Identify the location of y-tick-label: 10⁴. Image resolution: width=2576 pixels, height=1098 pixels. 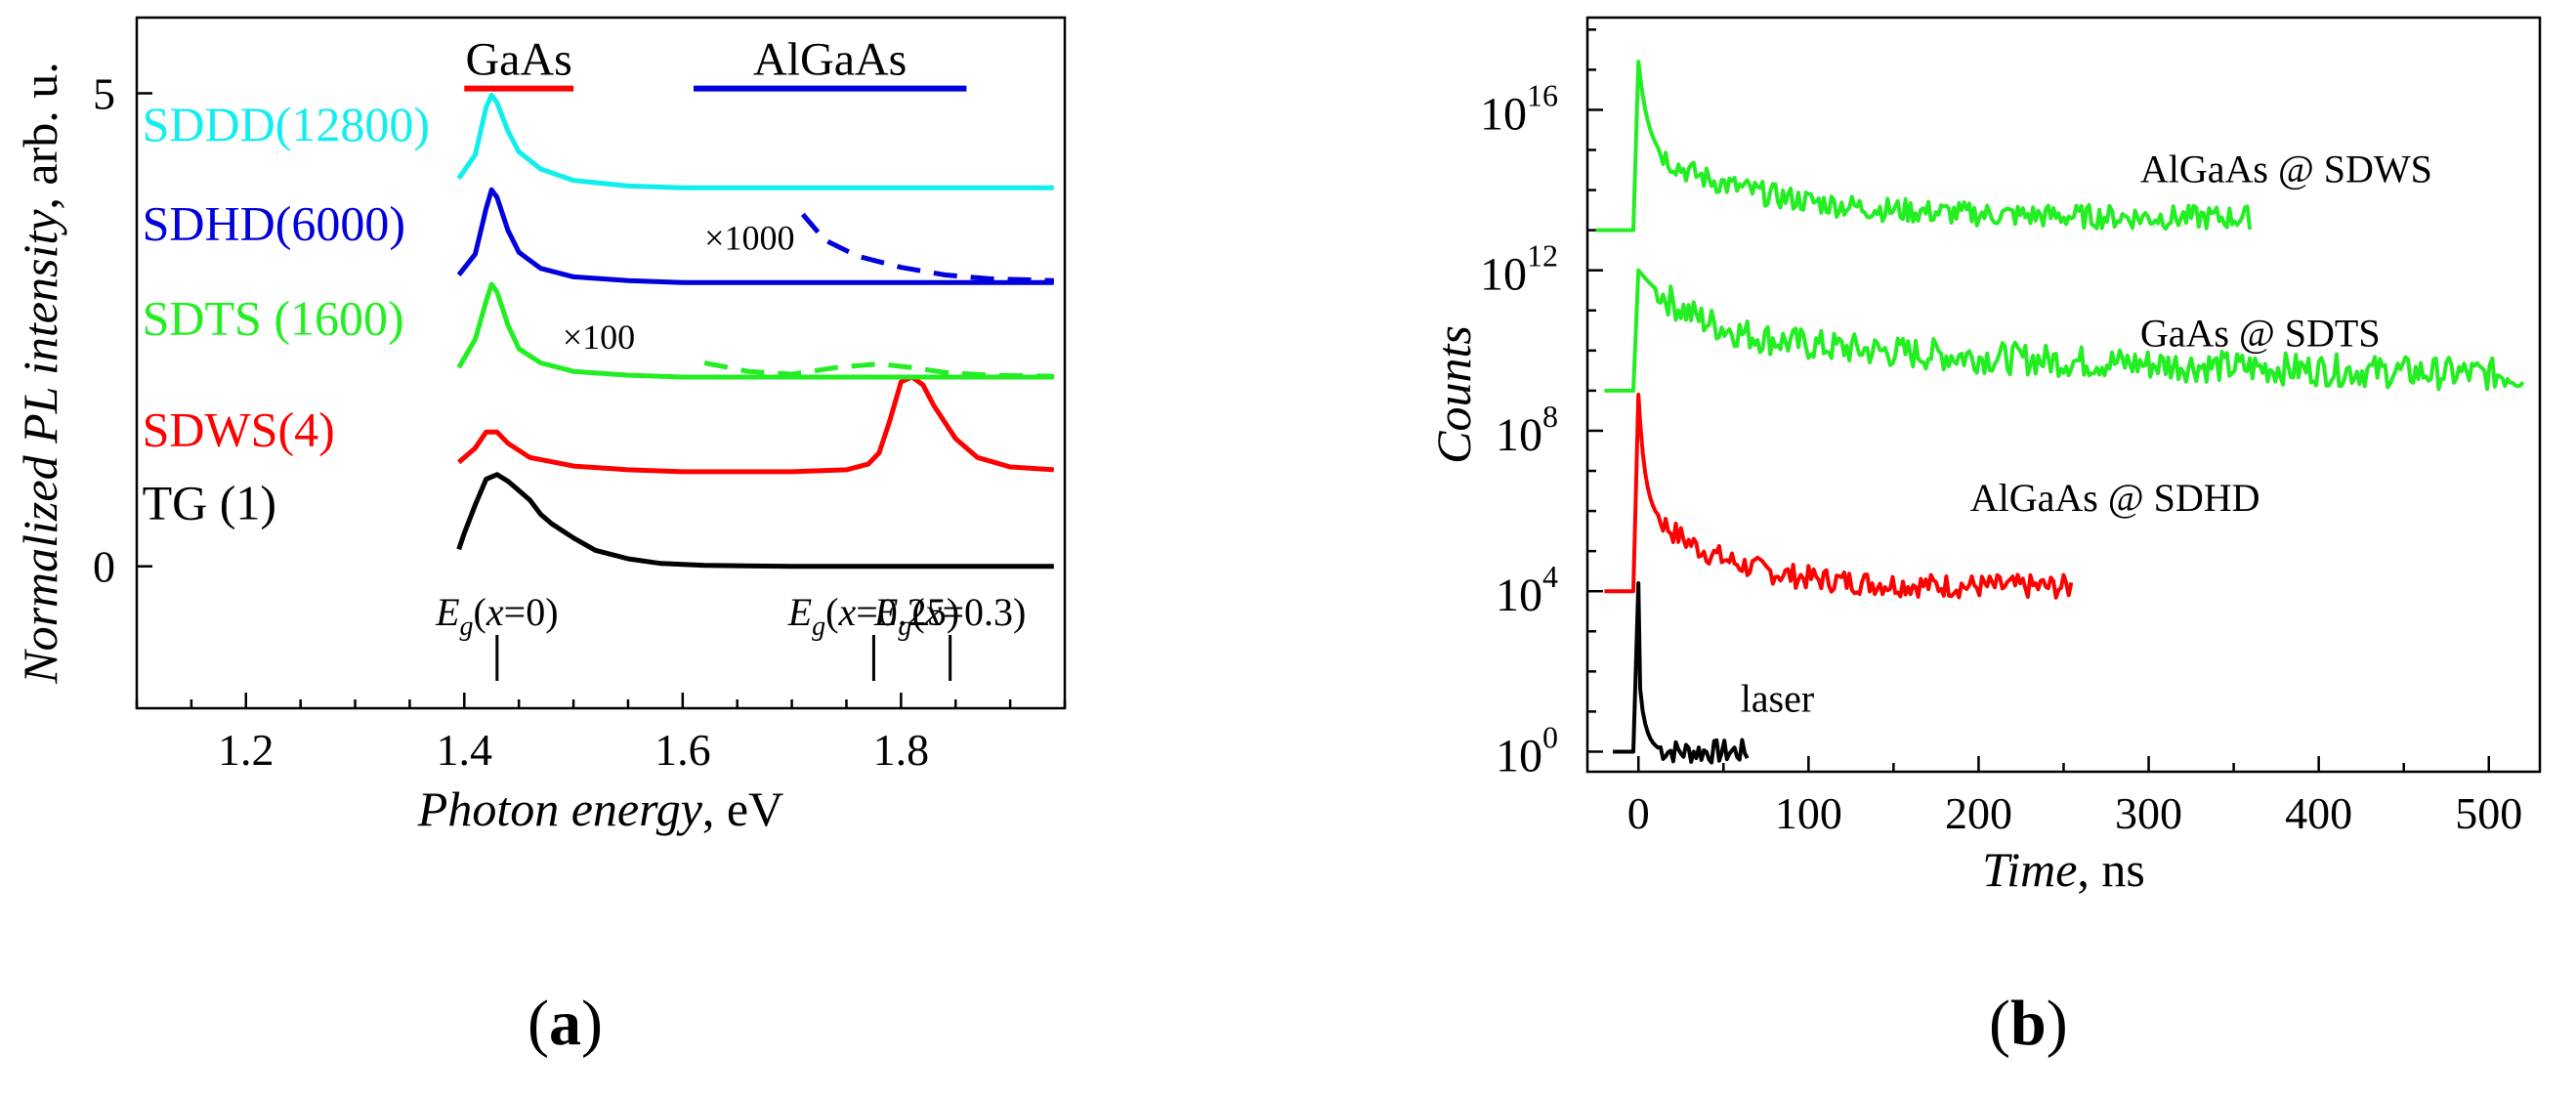
(1527, 590).